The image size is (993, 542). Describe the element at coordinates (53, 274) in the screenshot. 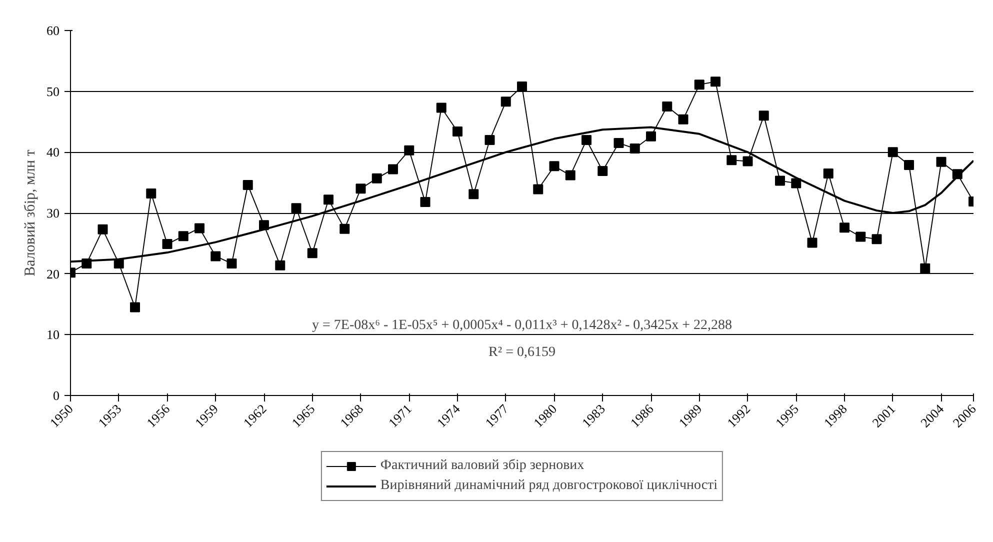

I see `y-tick-label: 20` at that location.